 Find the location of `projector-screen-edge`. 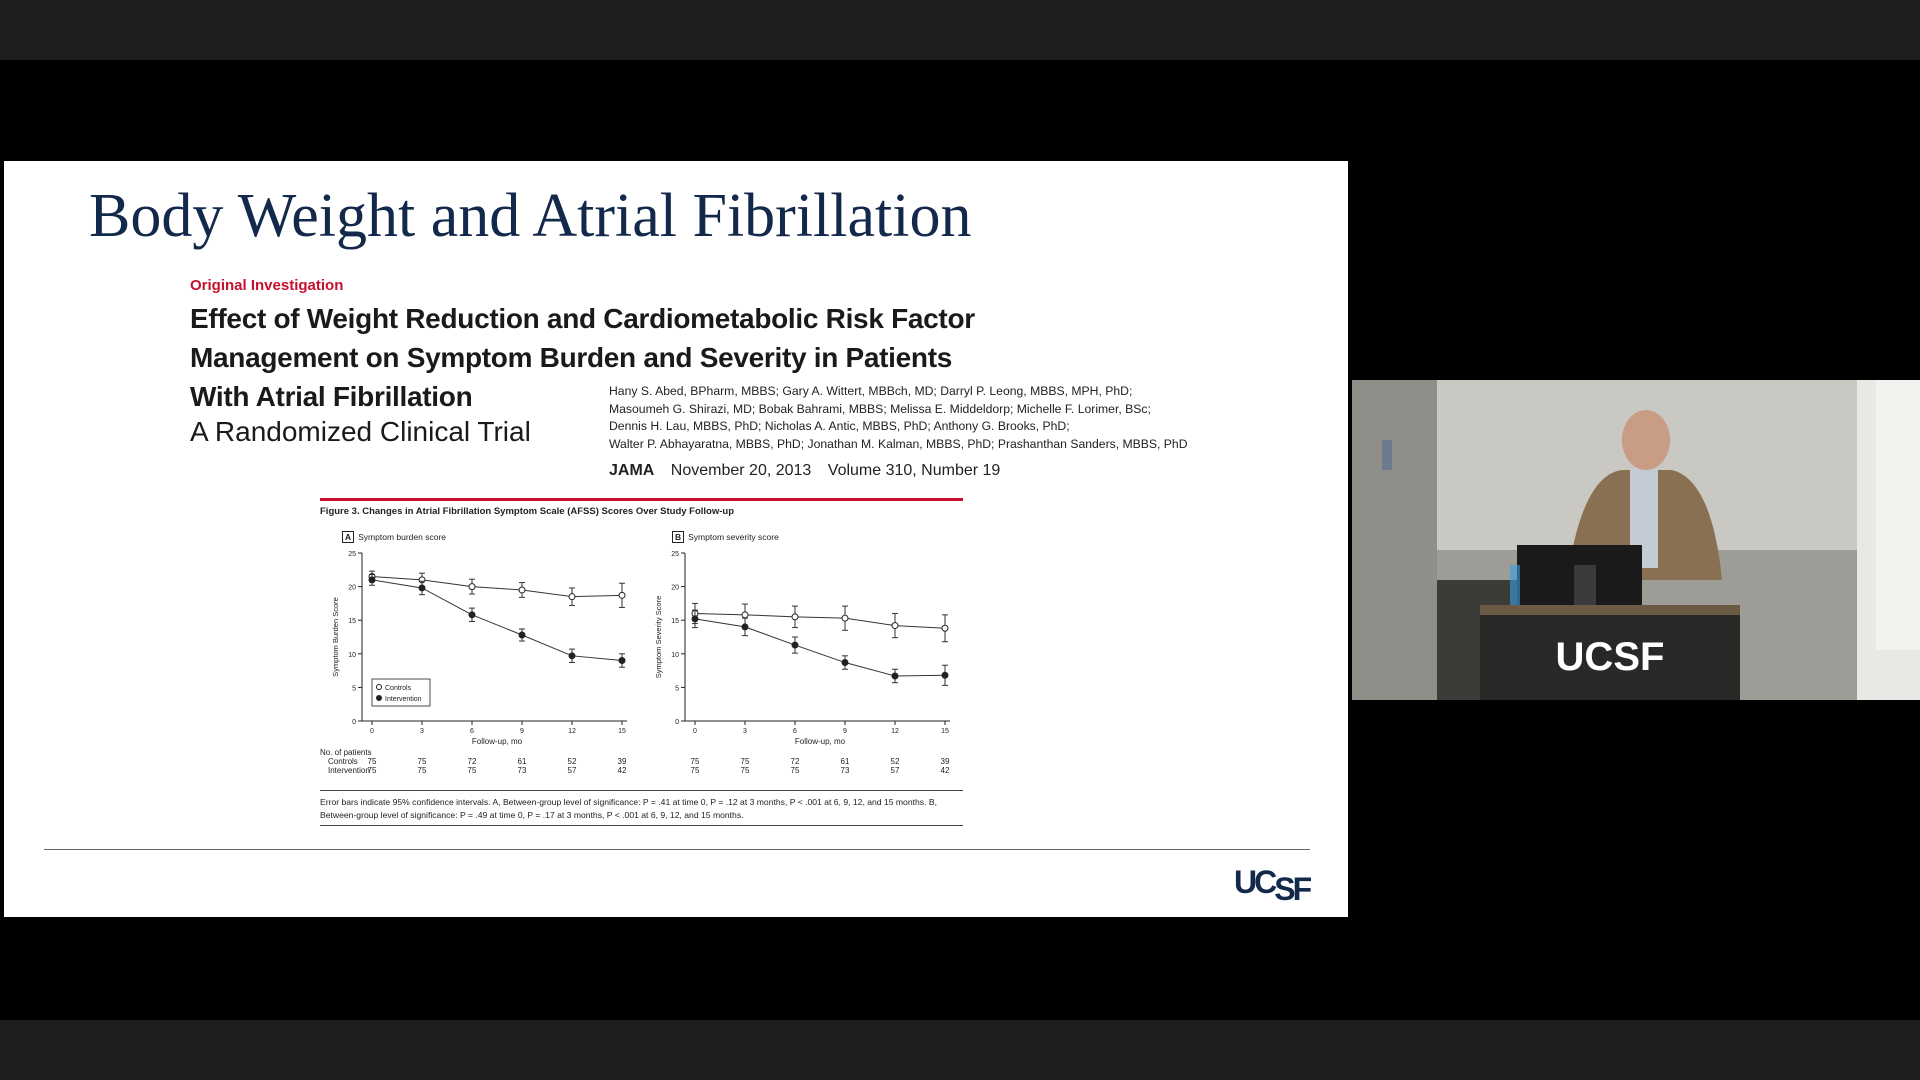

projector-screen-edge is located at coordinates (1898, 515).